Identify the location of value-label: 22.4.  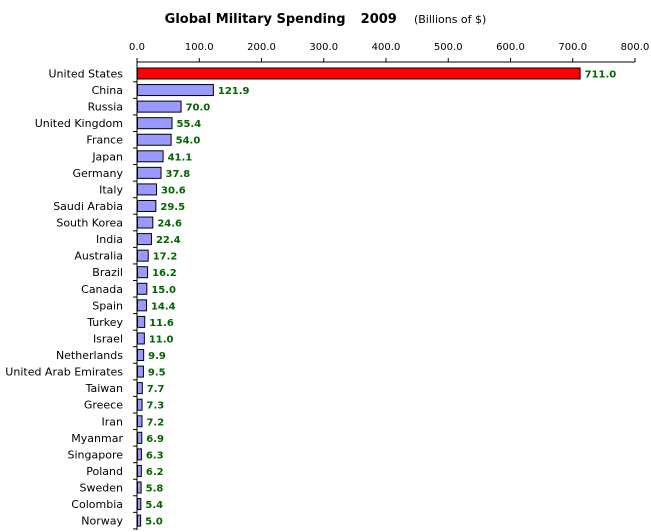
(168, 240).